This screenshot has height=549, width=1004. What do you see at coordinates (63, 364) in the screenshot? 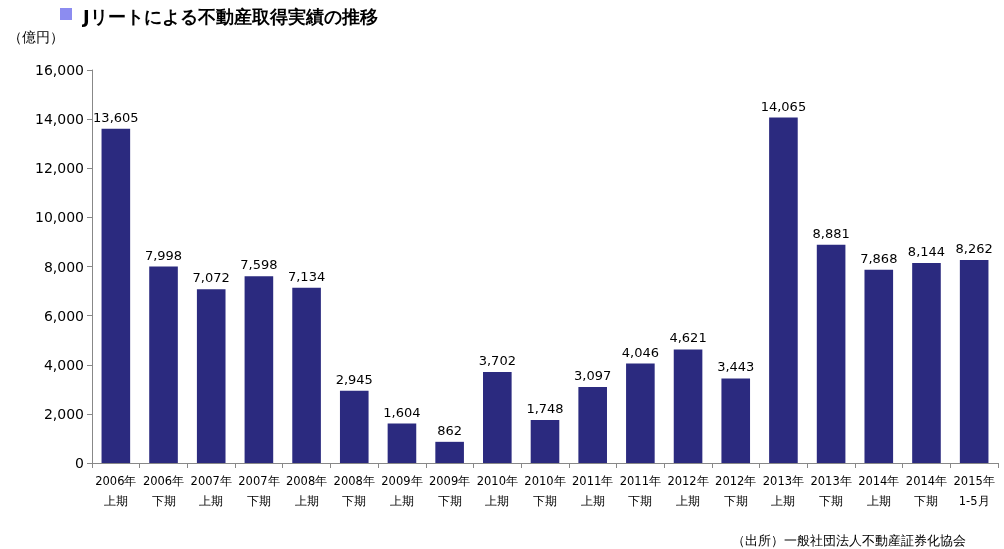
I see `y-tick-label: 4,000` at bounding box center [63, 364].